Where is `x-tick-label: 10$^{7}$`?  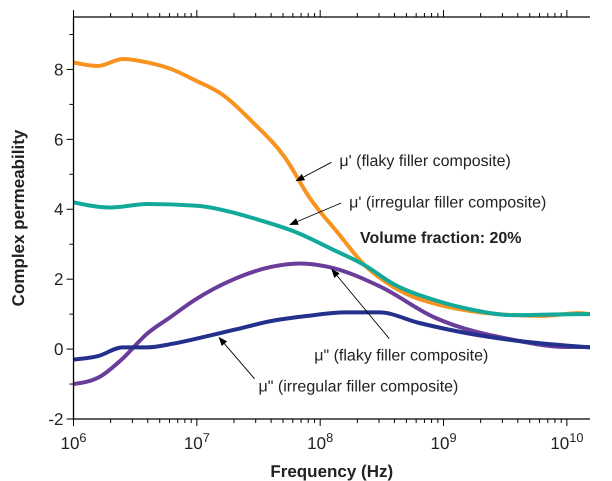
x-tick-label: 10$^{7}$ is located at coordinates (197, 441).